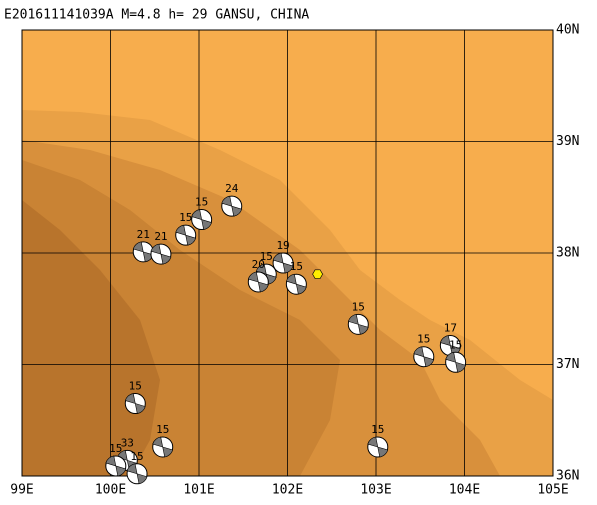 The width and height of the screenshot is (597, 505). I want to click on x-tick-label: 104E, so click(464, 490).